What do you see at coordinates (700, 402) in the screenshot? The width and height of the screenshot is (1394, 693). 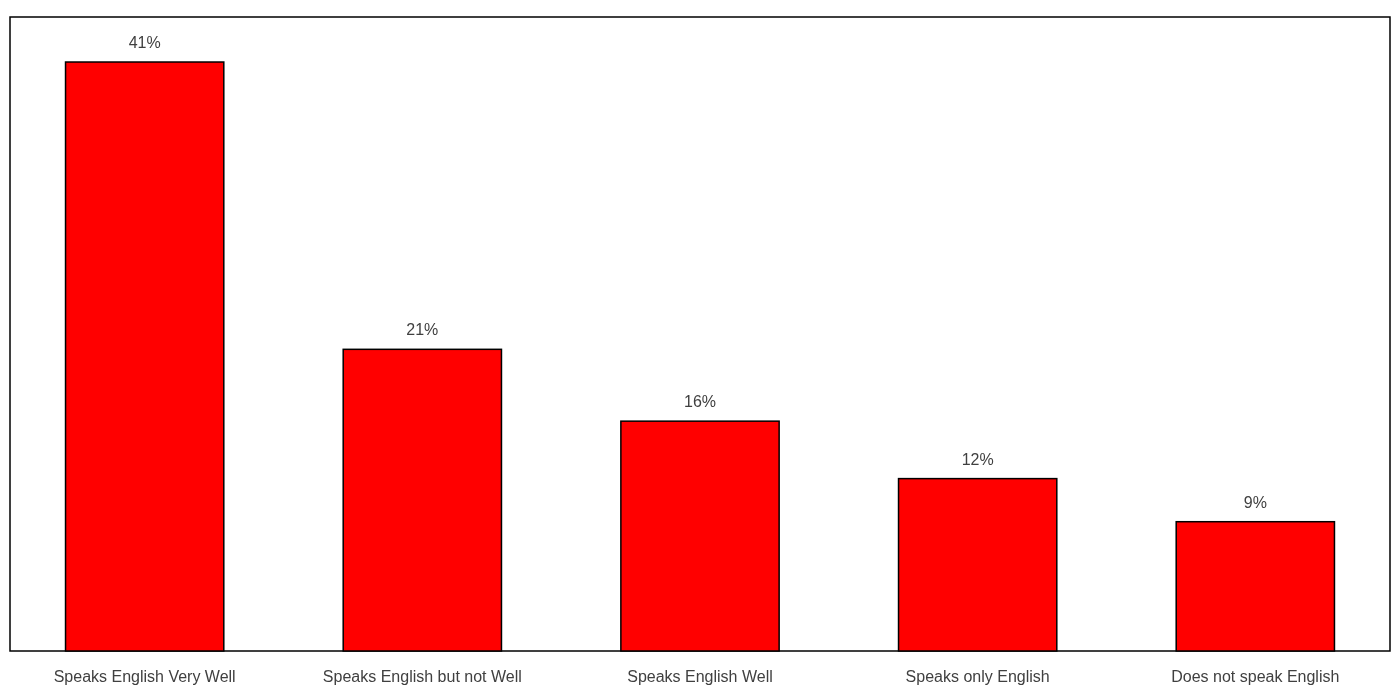 I see `data-label: 16%` at bounding box center [700, 402].